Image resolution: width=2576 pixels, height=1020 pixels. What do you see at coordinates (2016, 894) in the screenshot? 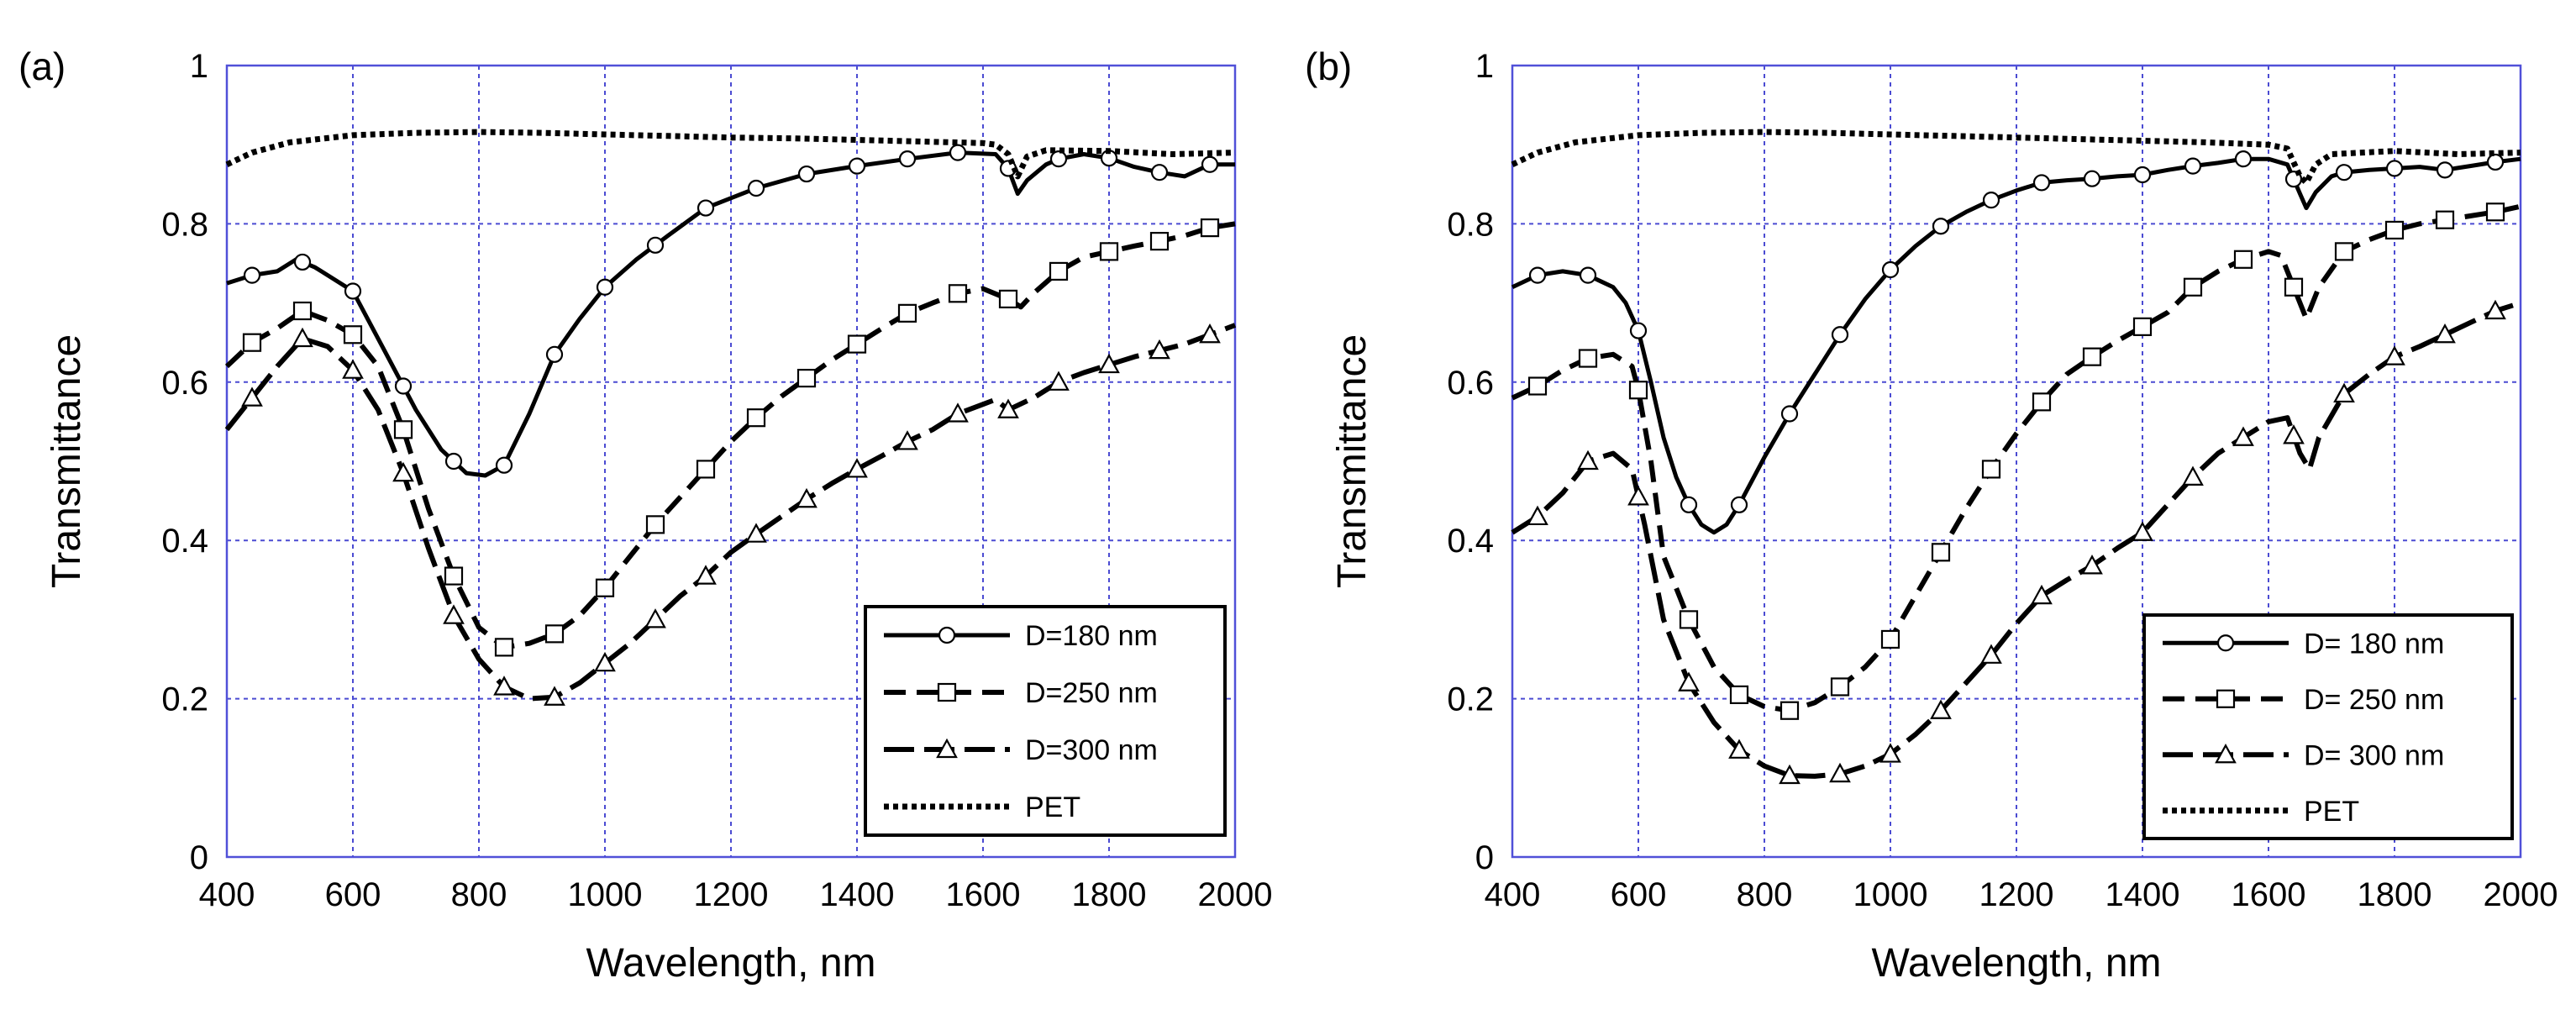
I see `x-tick-label: 1200` at bounding box center [2016, 894].